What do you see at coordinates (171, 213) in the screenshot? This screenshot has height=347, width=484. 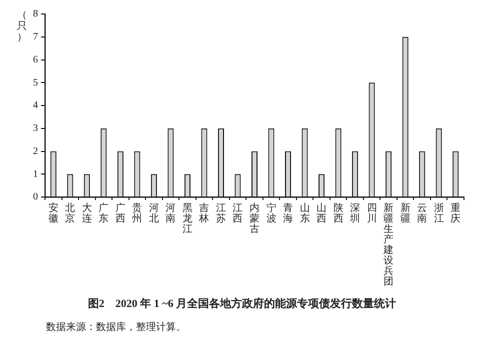 I see `x-tick-label: 河南` at bounding box center [171, 213].